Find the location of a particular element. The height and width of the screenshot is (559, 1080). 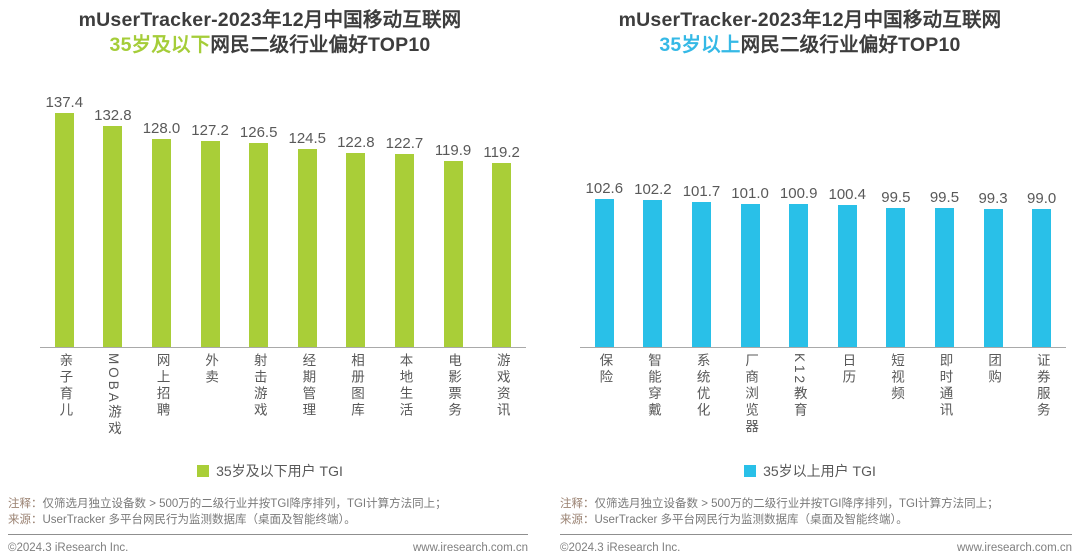

bar-column: 101.0 is located at coordinates (750, 212).